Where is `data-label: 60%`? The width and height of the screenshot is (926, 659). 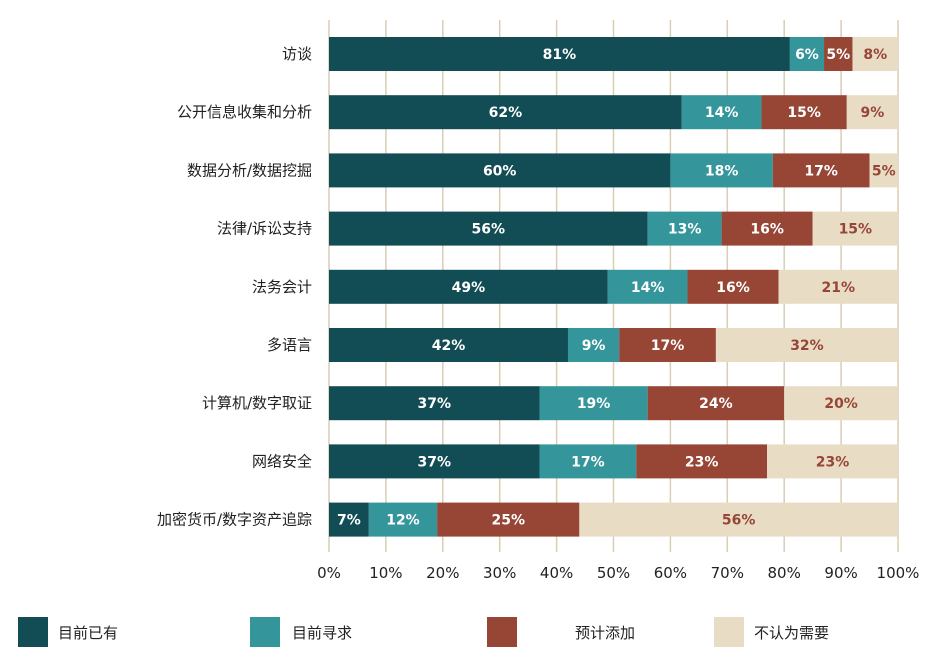
data-label: 60% is located at coordinates (500, 171).